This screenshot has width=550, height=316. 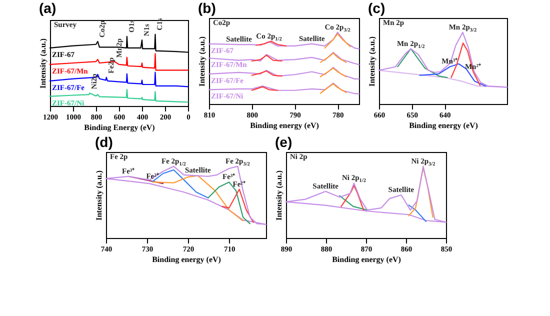 I want to click on chart-title: (b), so click(x=207, y=8).